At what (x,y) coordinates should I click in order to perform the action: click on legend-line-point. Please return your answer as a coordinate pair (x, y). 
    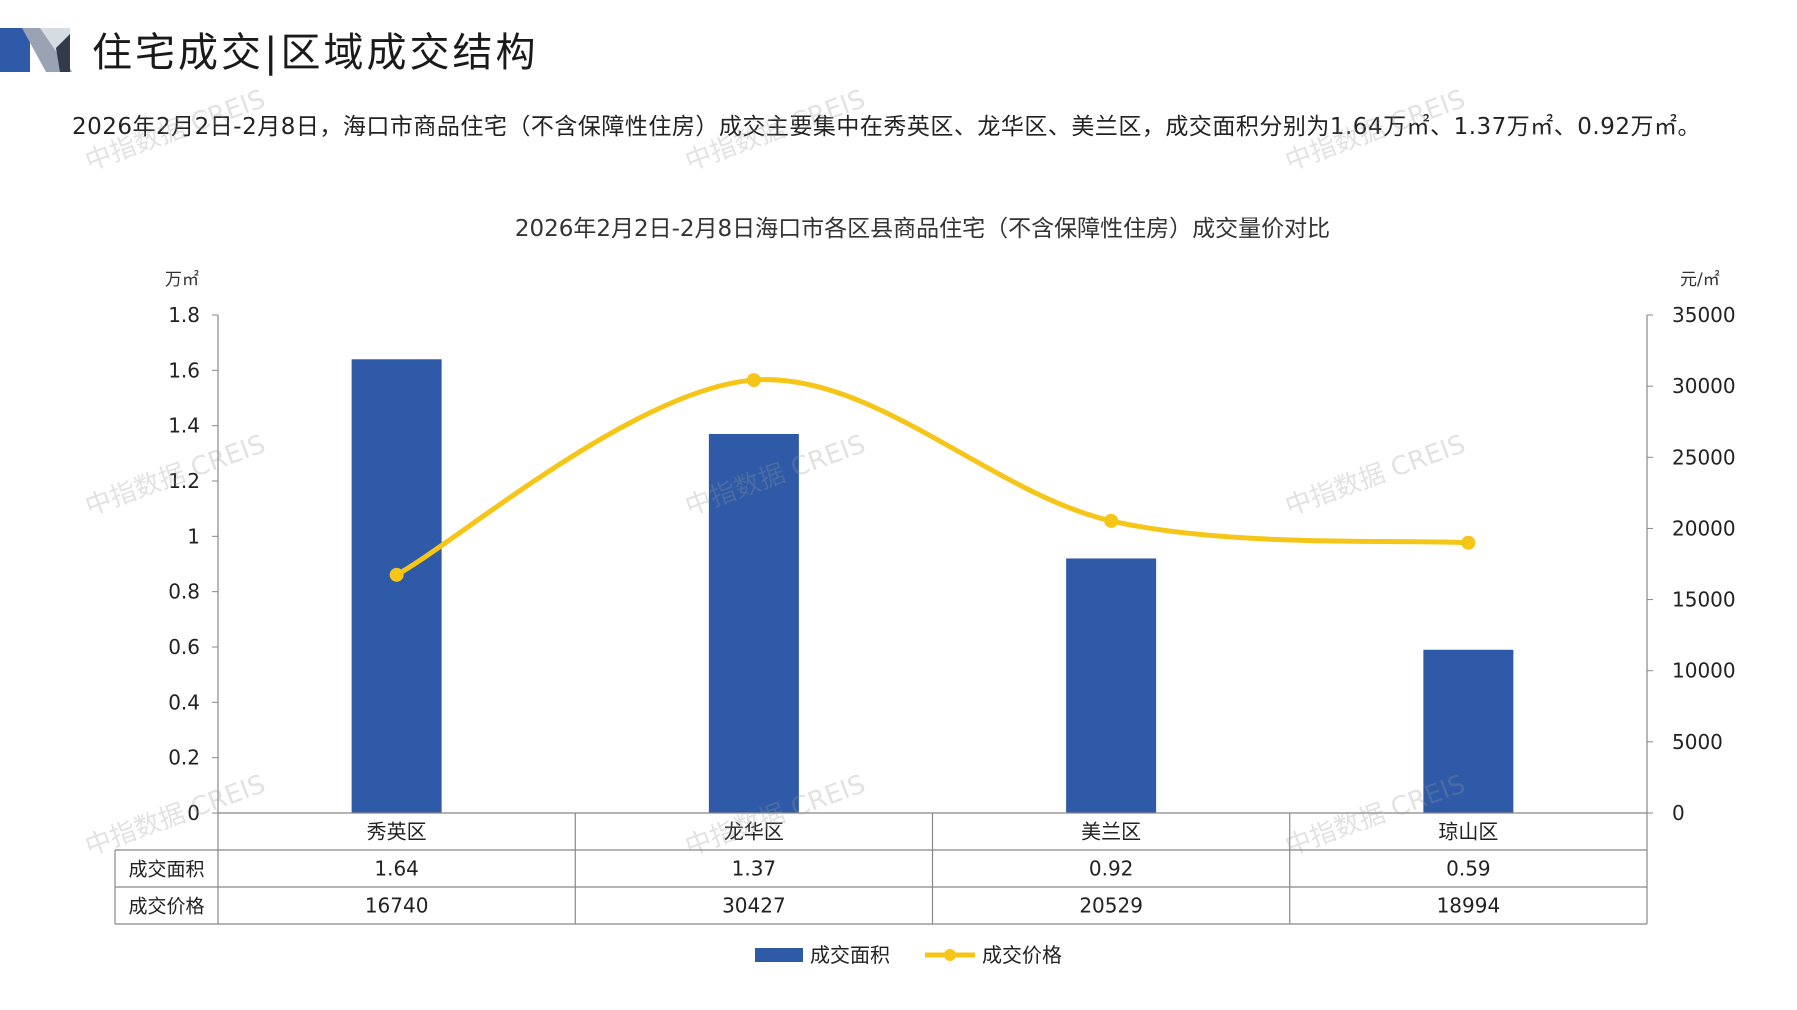
    Looking at the image, I should click on (950, 955).